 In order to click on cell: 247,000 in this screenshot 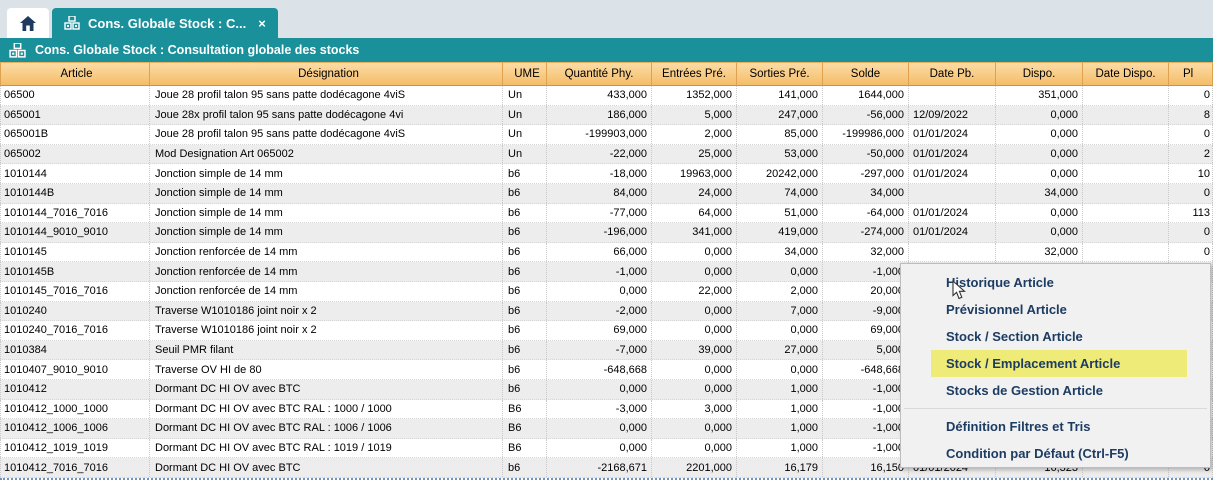, I will do `click(780, 115)`.